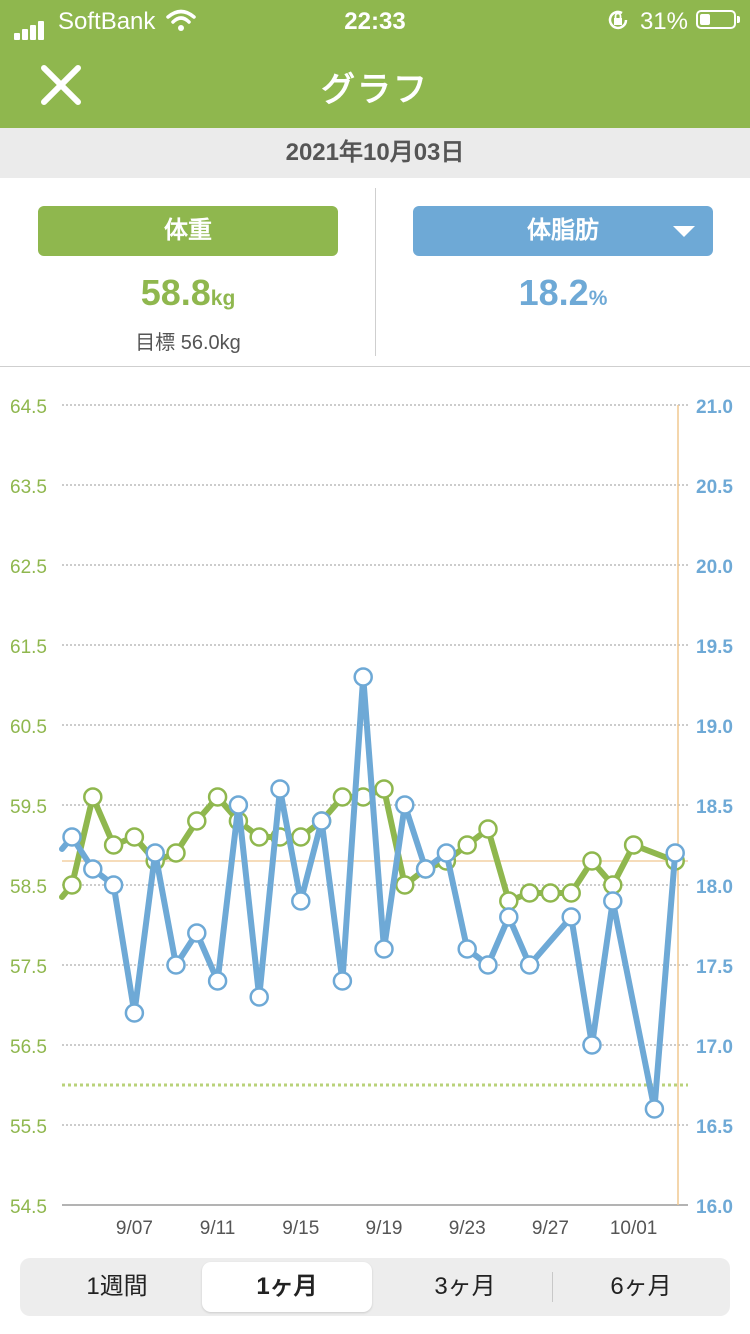 Image resolution: width=750 pixels, height=1334 pixels. What do you see at coordinates (28, 1047) in the screenshot?
I see `left-axis-tick-label: 56.5` at bounding box center [28, 1047].